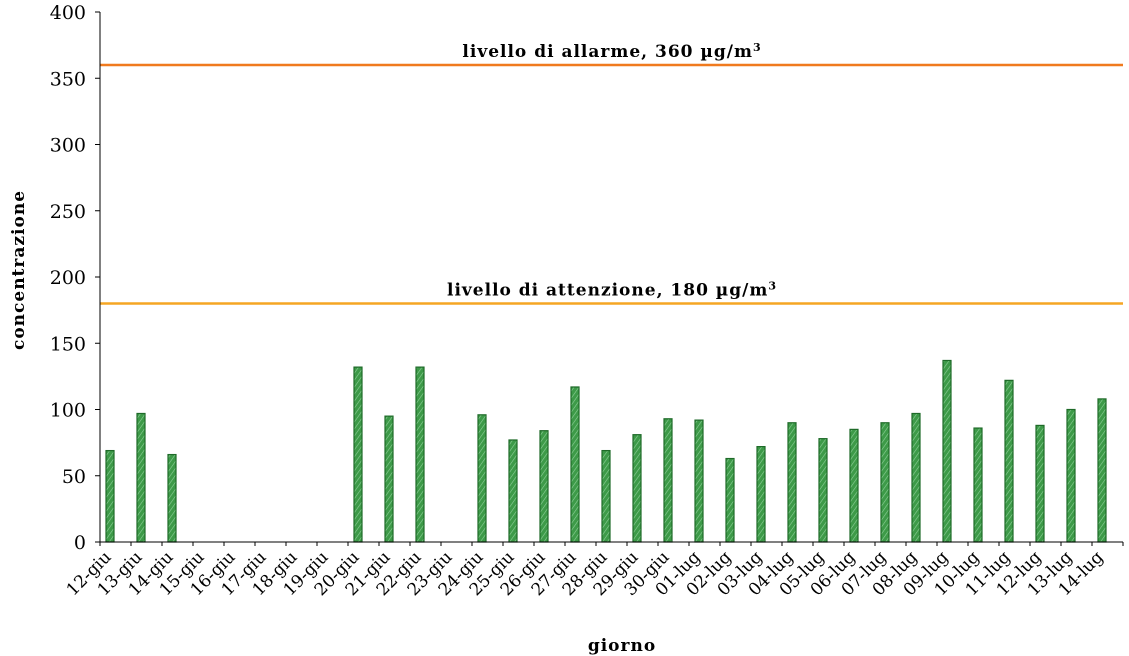  Describe the element at coordinates (68, 13) in the screenshot. I see `y-tick-label-400: 400` at that location.